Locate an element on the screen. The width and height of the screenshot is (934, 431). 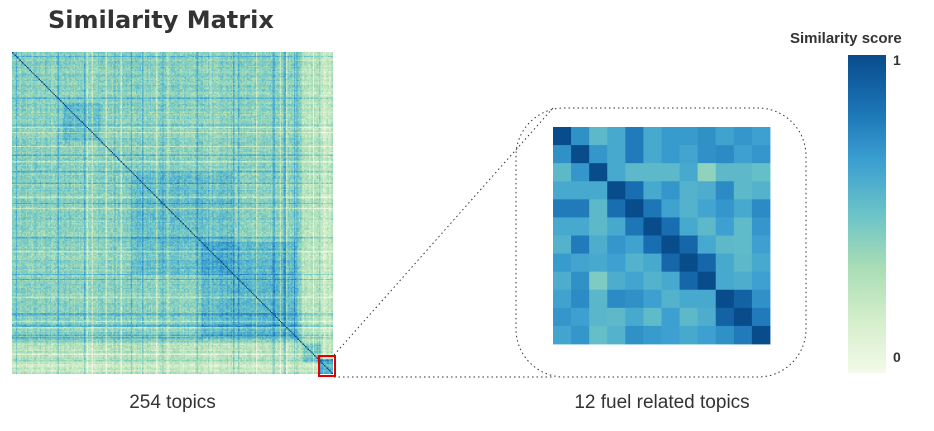
zoom-matrix-label: 12 fuel related topics is located at coordinates (662, 402).